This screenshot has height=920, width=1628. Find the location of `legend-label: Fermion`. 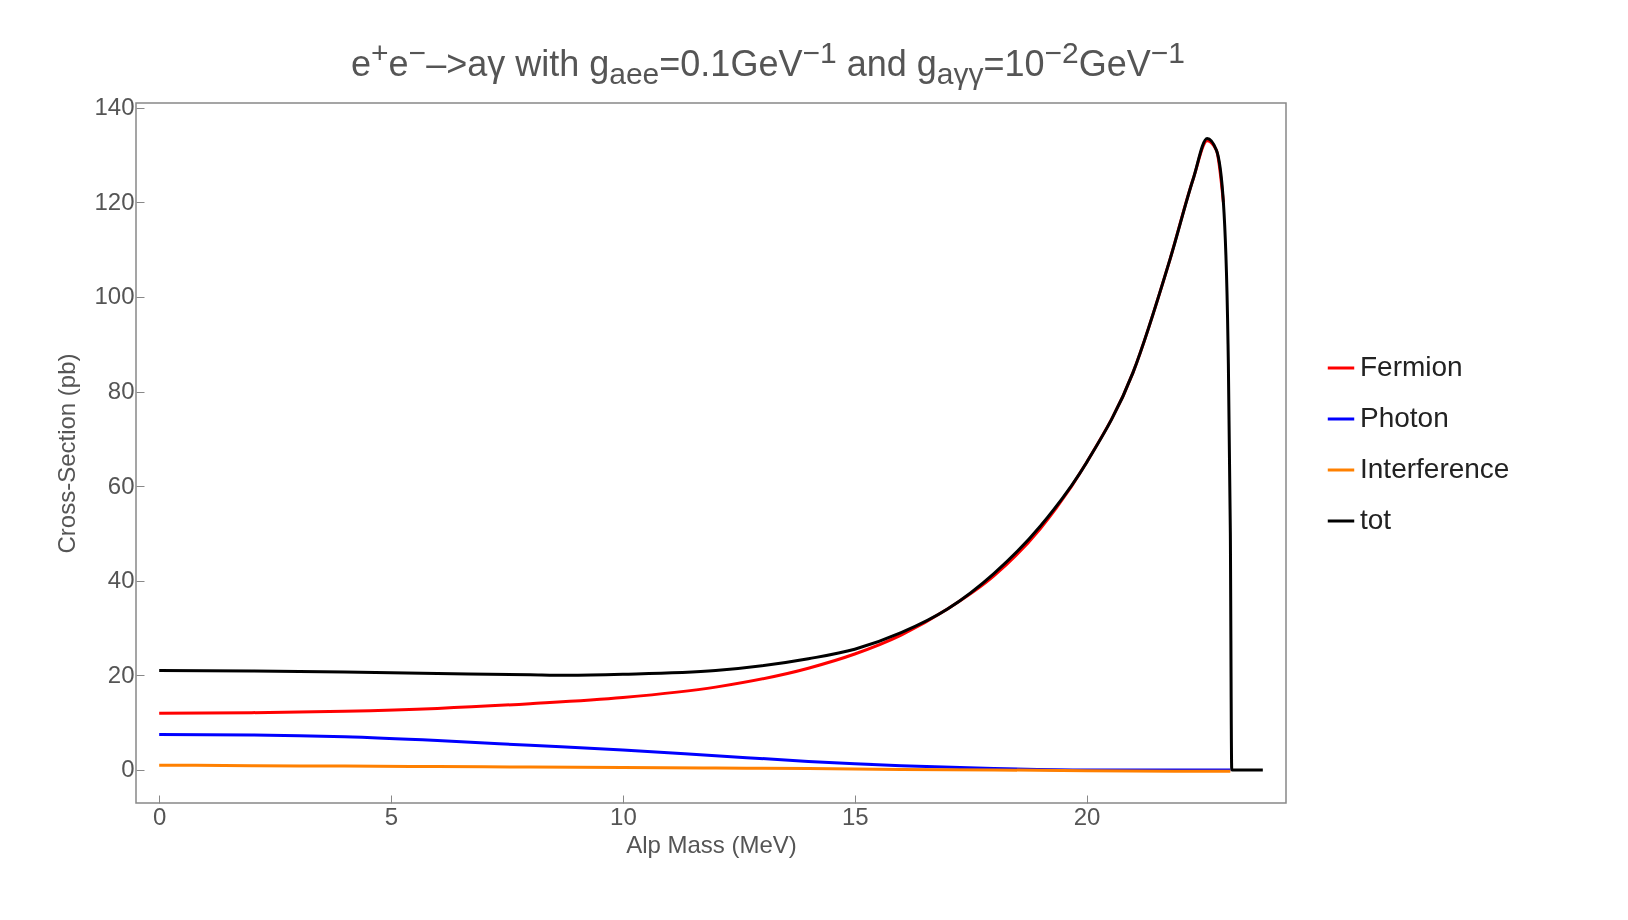

legend-label: Fermion is located at coordinates (1411, 366).